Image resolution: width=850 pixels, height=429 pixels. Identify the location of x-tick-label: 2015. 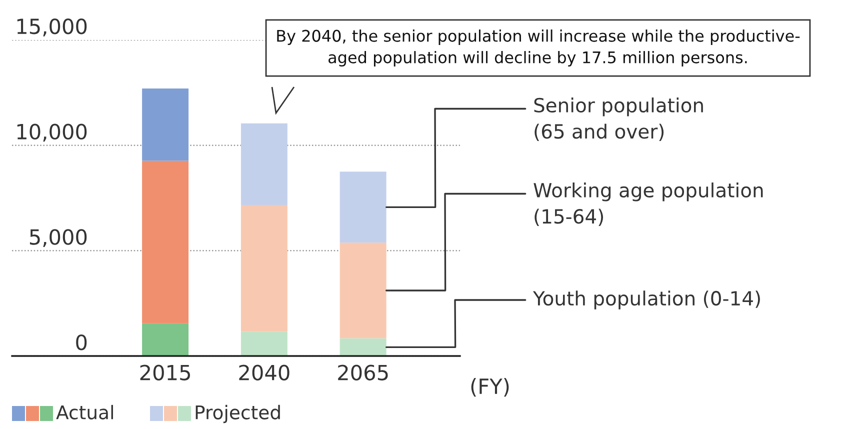
(165, 372).